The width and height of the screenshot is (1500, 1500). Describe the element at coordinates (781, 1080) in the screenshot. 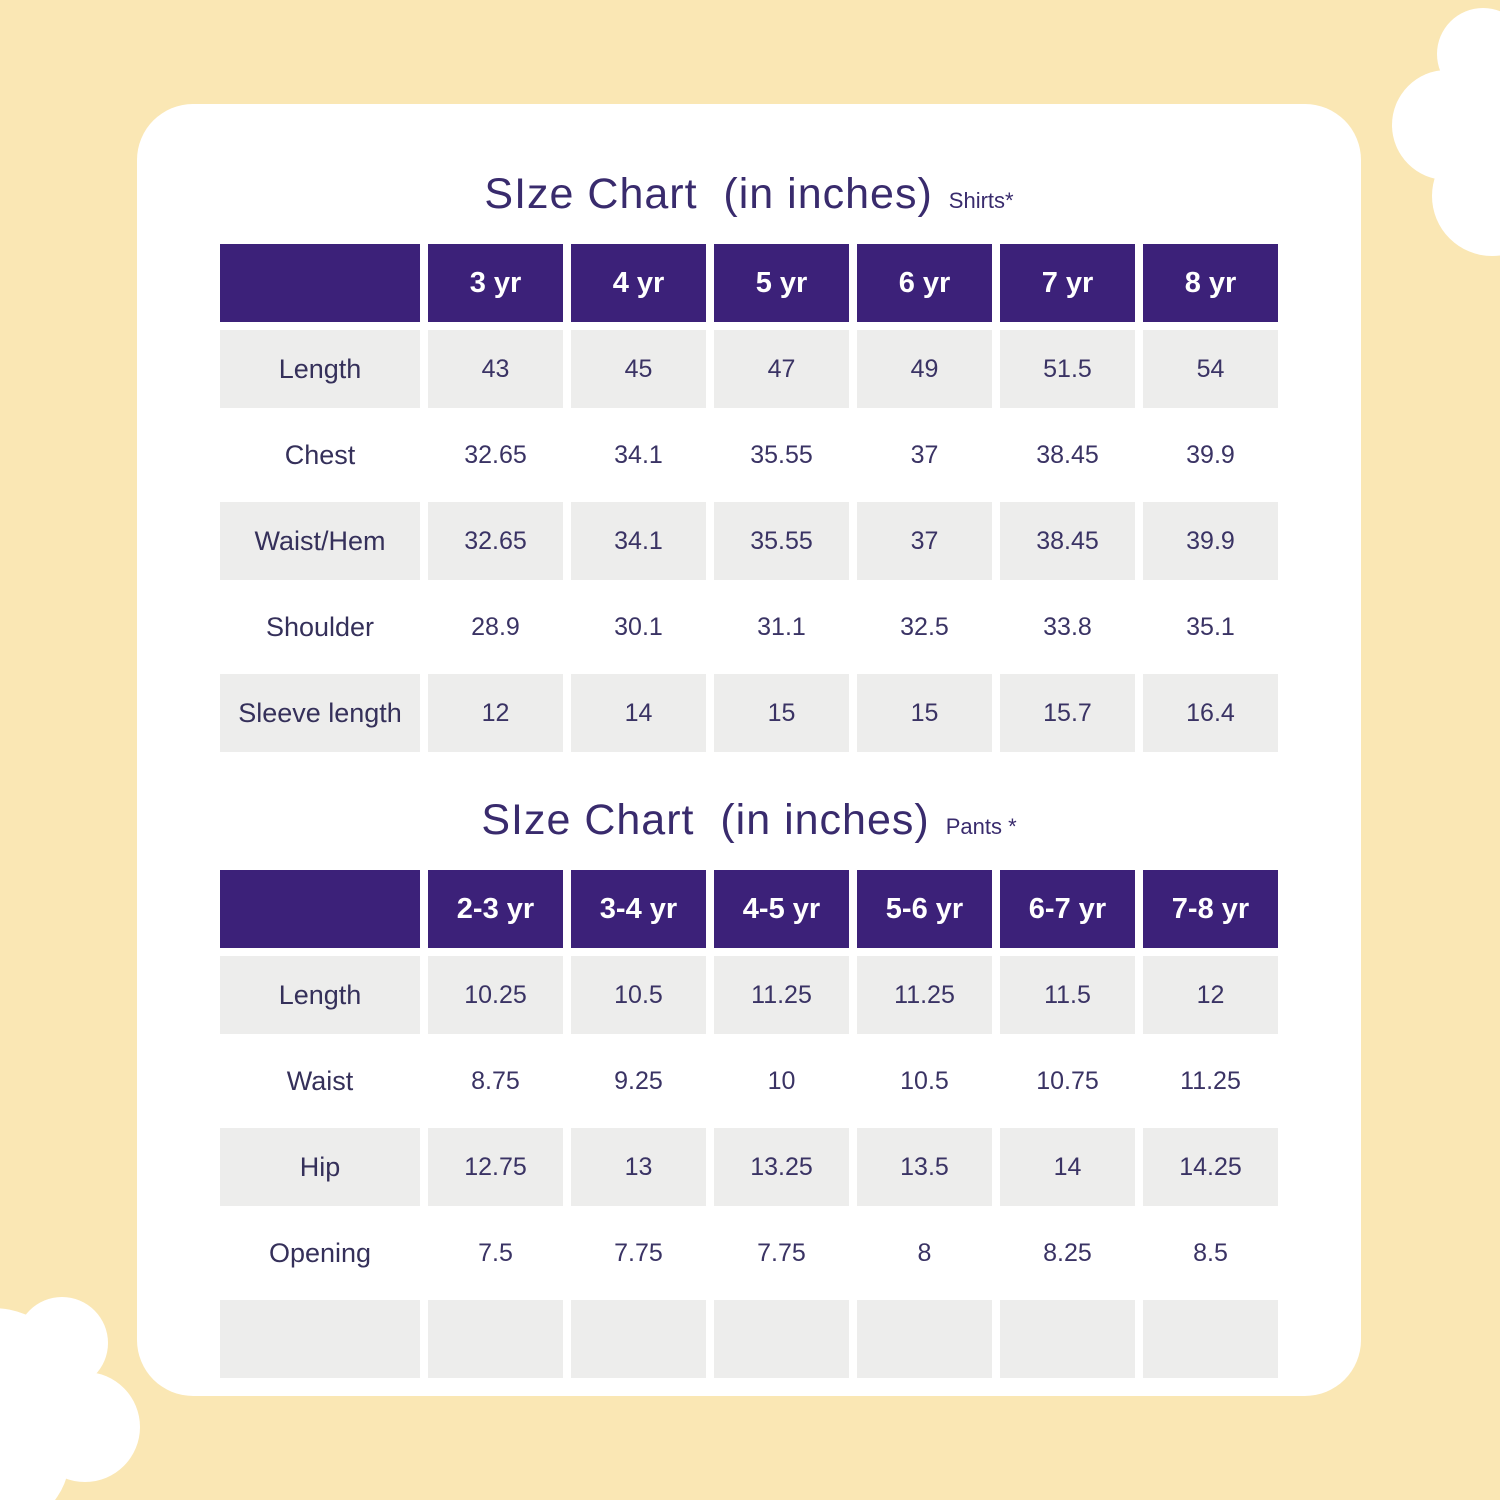

I see `value-cell-waist-2: 10` at that location.